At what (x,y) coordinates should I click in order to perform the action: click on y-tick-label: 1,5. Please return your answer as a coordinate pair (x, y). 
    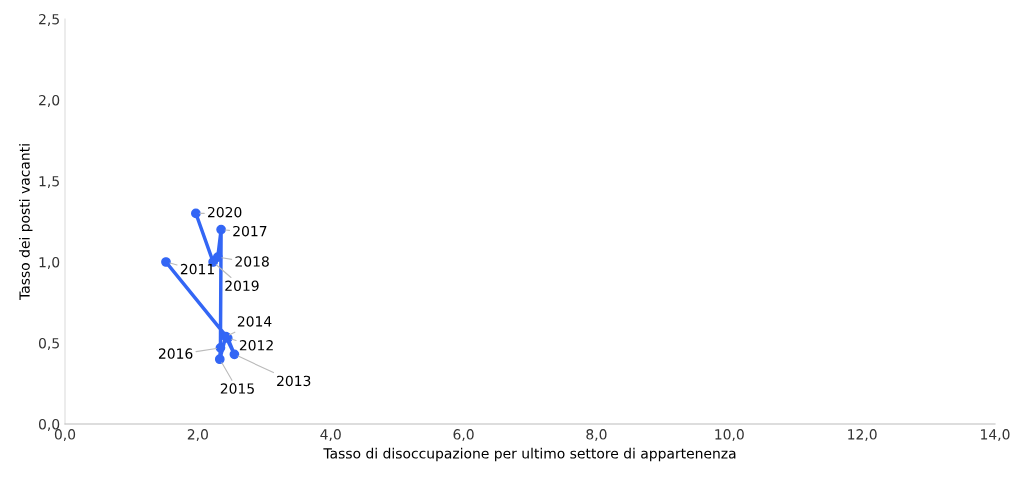
    Looking at the image, I should click on (49, 182).